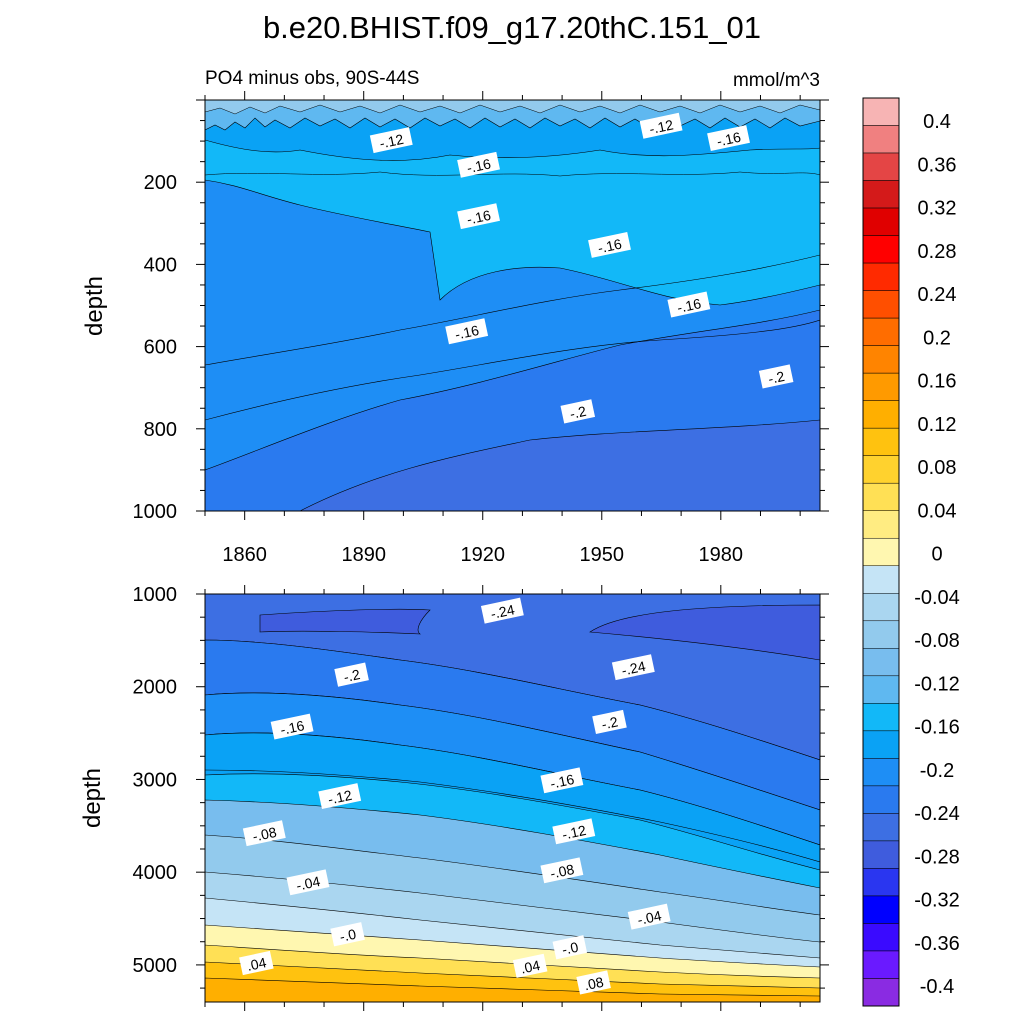 The image size is (1024, 1024). What do you see at coordinates (776, 80) in the screenshot?
I see `subtitle-right: mmol/m^3` at bounding box center [776, 80].